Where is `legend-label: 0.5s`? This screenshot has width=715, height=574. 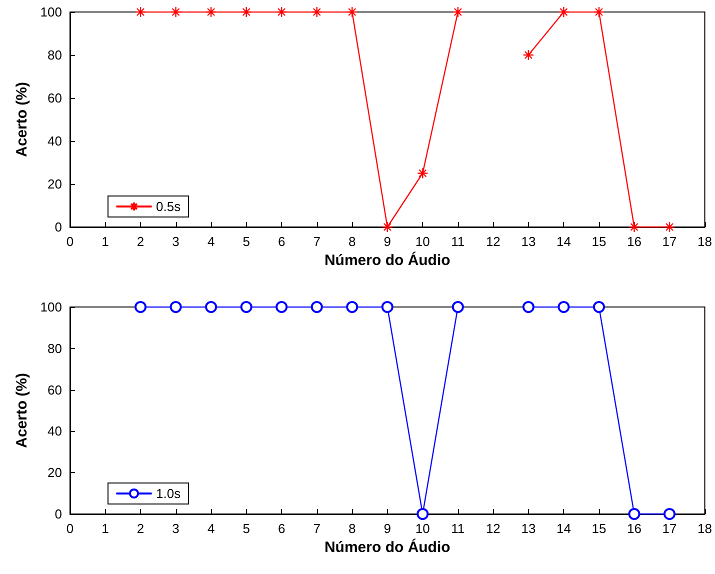
legend-label: 0.5s is located at coordinates (169, 206).